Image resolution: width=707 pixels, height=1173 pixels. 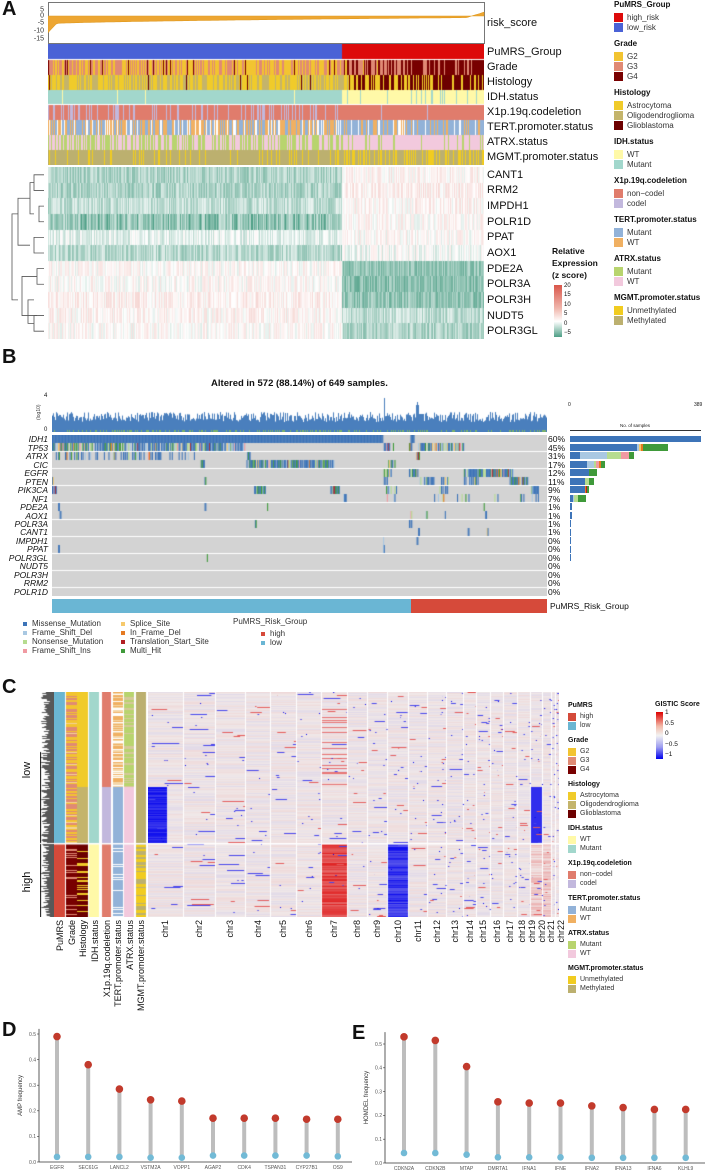 I want to click on oncoprint-gene-label: NUDT5, so click(x=33, y=566).